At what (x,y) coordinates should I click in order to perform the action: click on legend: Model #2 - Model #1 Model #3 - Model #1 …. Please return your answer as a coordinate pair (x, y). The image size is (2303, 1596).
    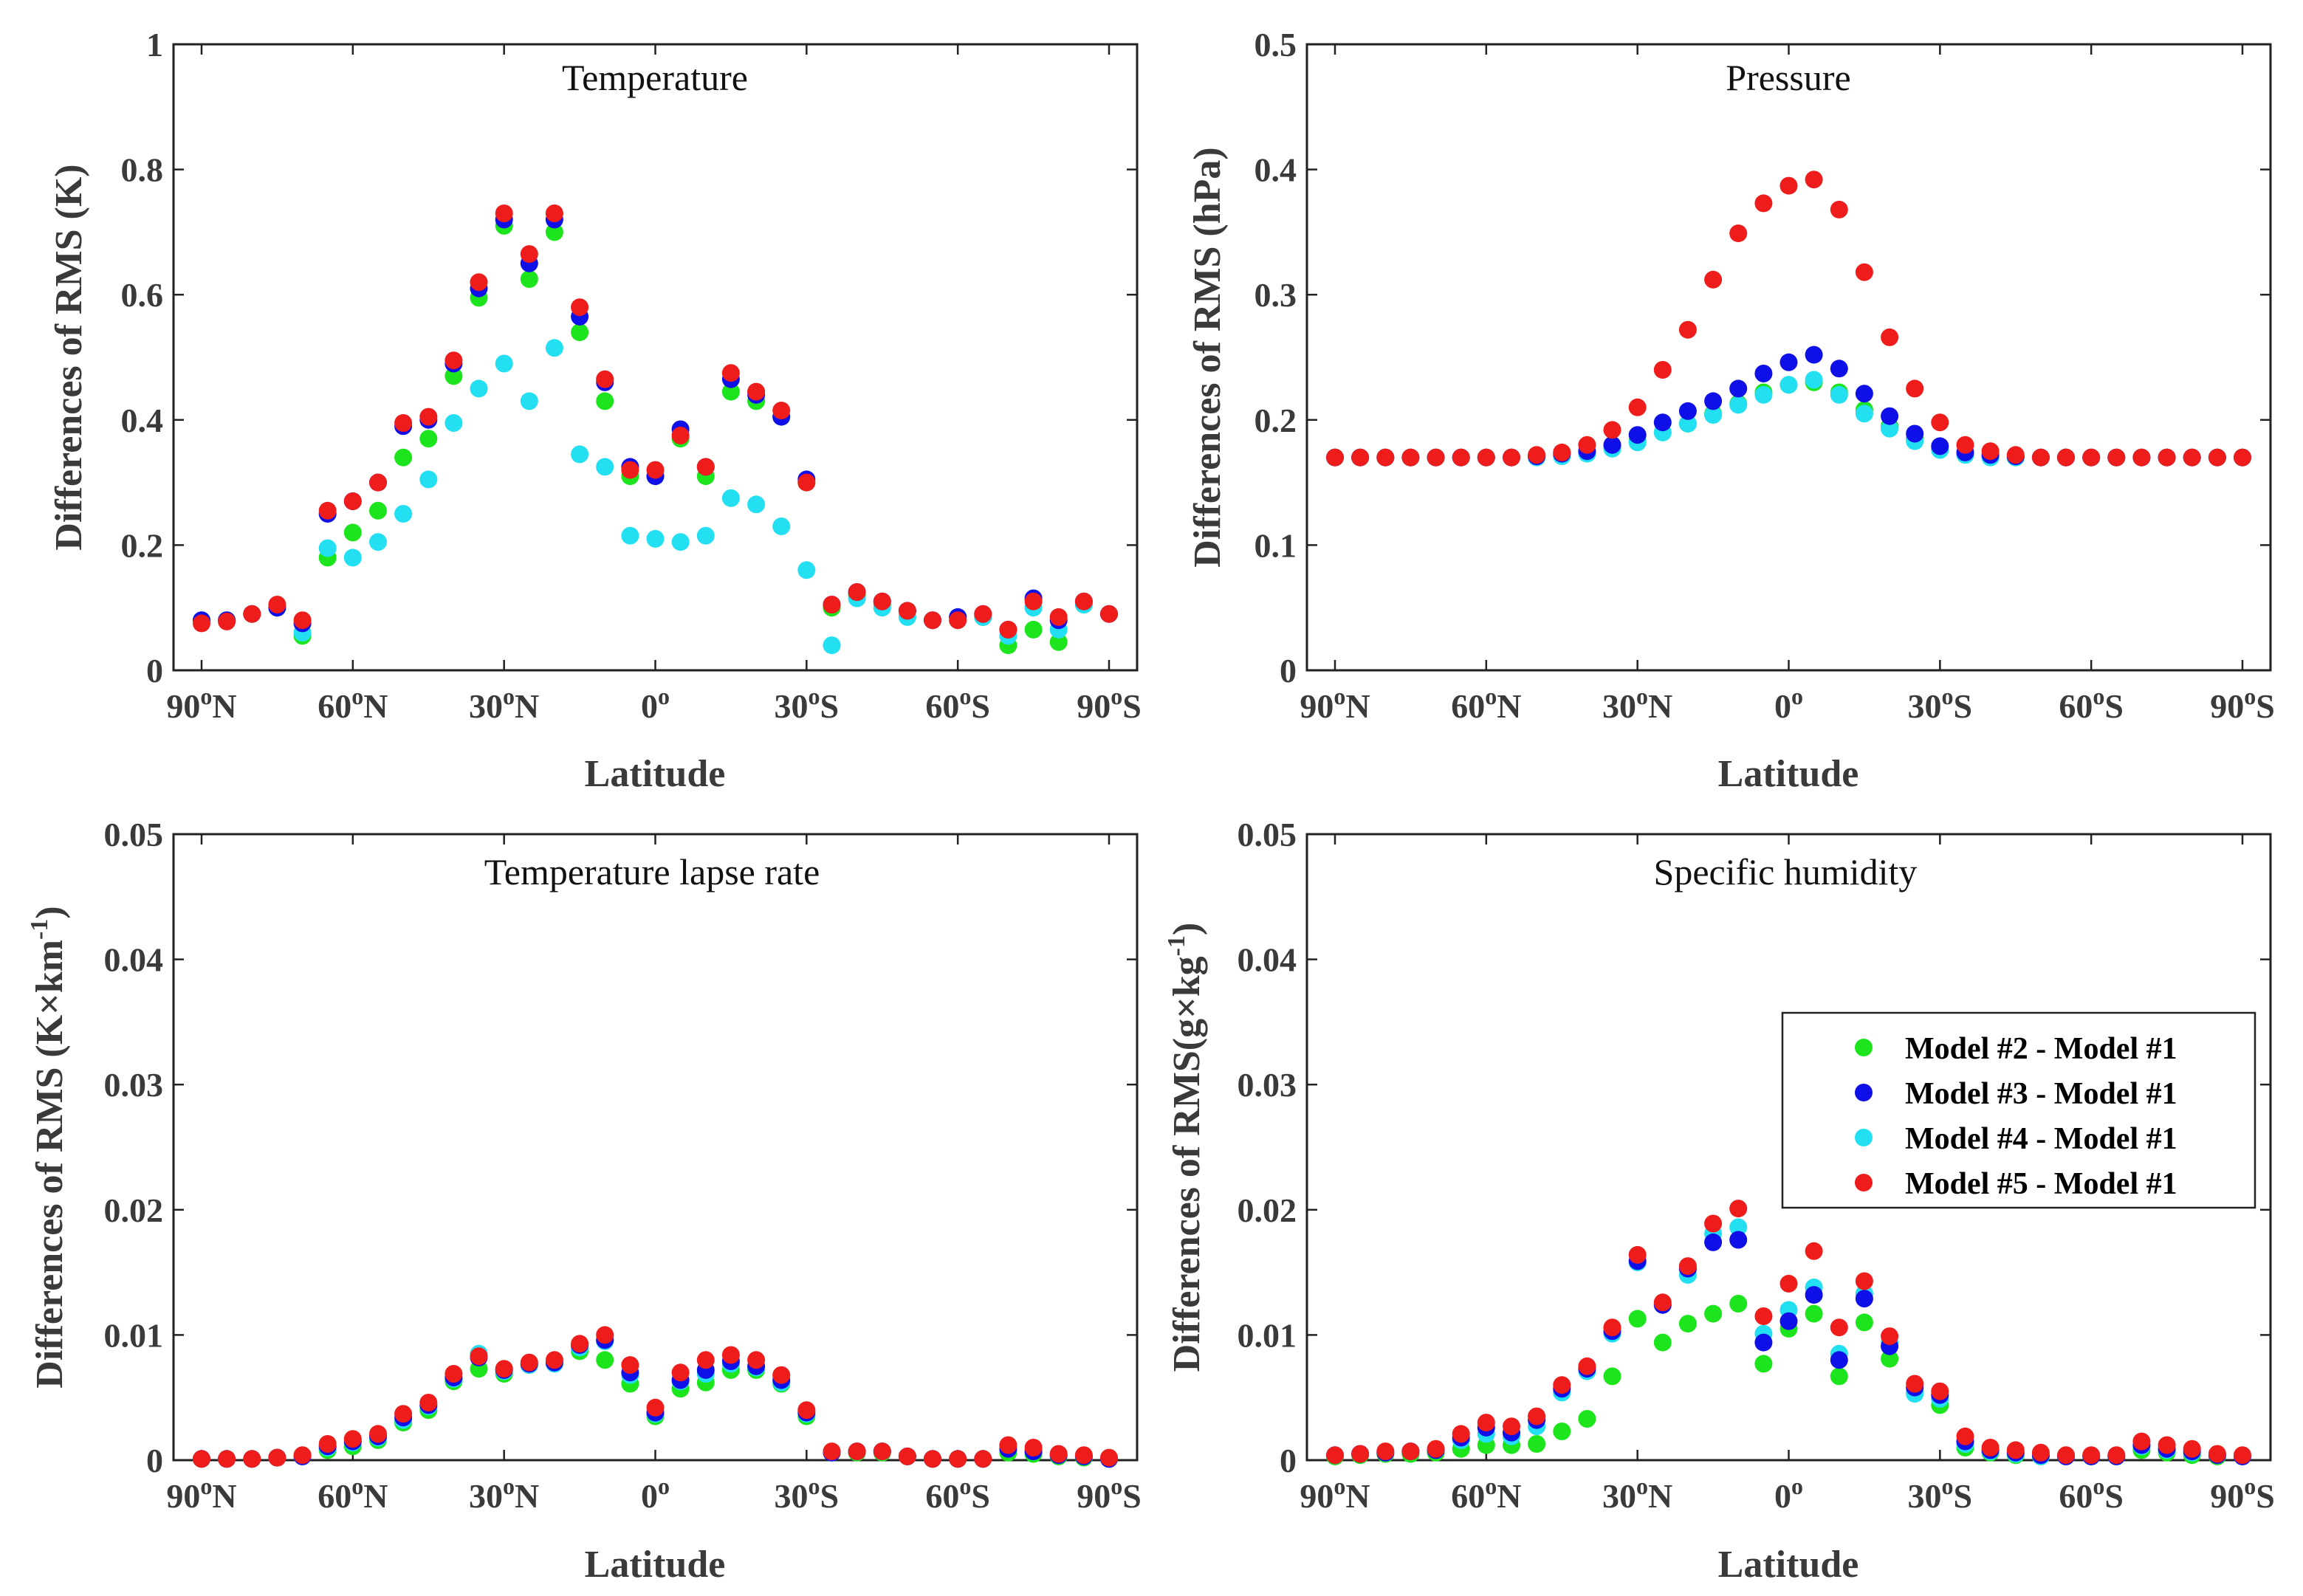
    Looking at the image, I should click on (2018, 1110).